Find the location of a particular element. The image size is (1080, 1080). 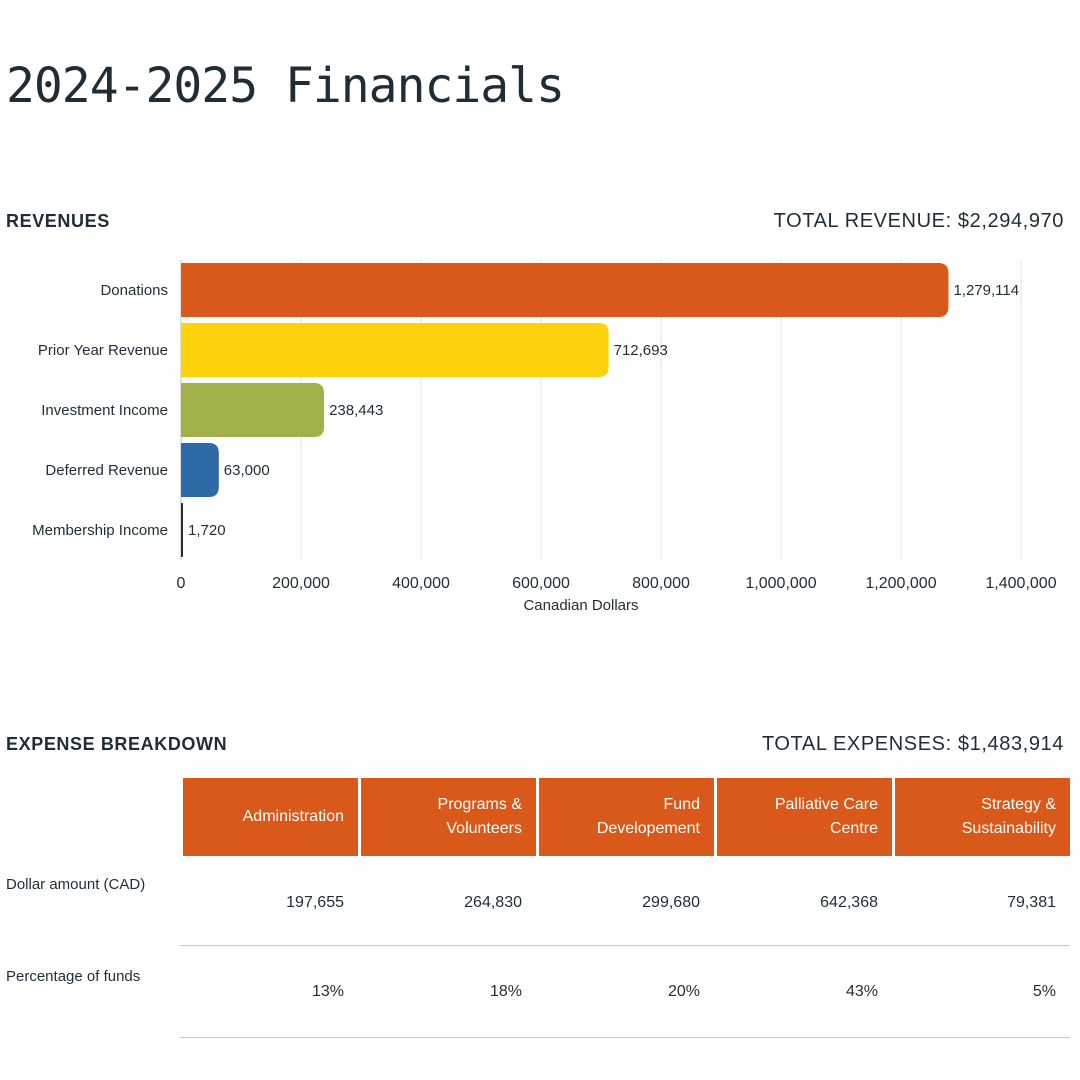

expense-column-header: Programs & Volunteers is located at coordinates (447, 817).